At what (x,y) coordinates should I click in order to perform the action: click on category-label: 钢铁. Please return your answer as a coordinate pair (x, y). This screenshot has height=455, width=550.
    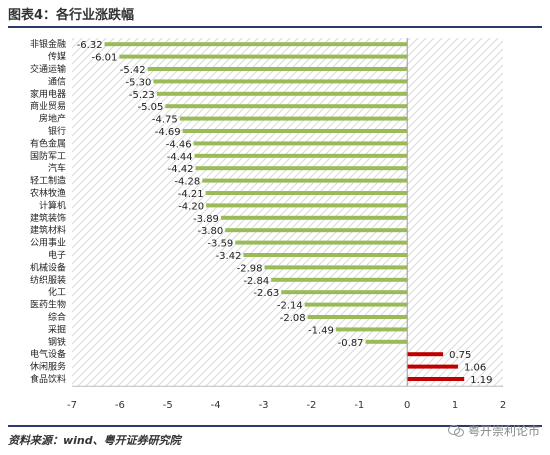
    Looking at the image, I should click on (57, 342).